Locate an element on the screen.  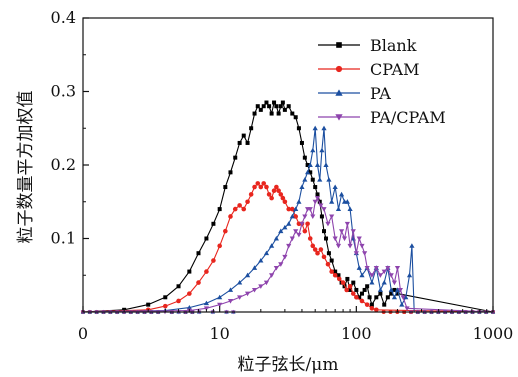
x-tick-label: 0 is located at coordinates (83, 333).